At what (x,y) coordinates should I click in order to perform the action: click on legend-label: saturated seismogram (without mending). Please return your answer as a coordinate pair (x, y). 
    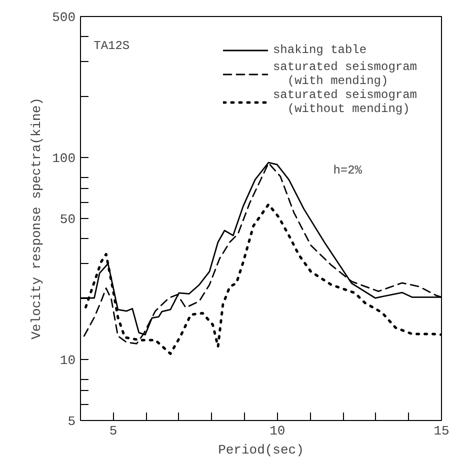
    Looking at the image, I should click on (344, 102).